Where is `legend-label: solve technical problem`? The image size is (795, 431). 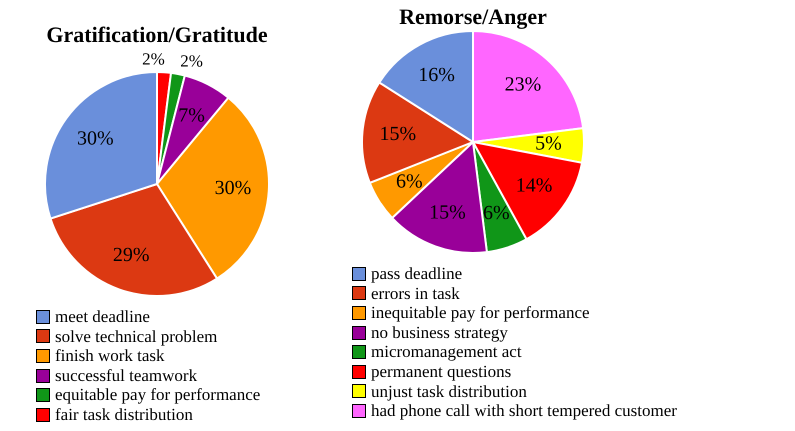
legend-label: solve technical problem is located at coordinates (136, 336).